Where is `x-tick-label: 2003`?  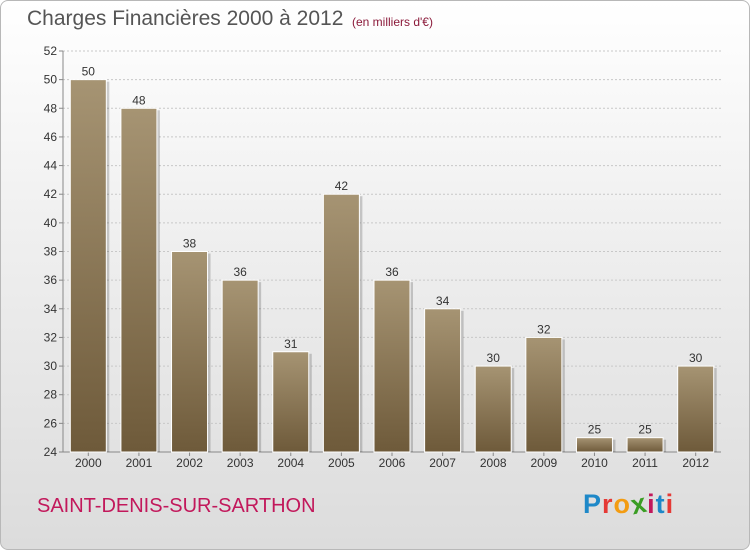
x-tick-label: 2003 is located at coordinates (240, 463).